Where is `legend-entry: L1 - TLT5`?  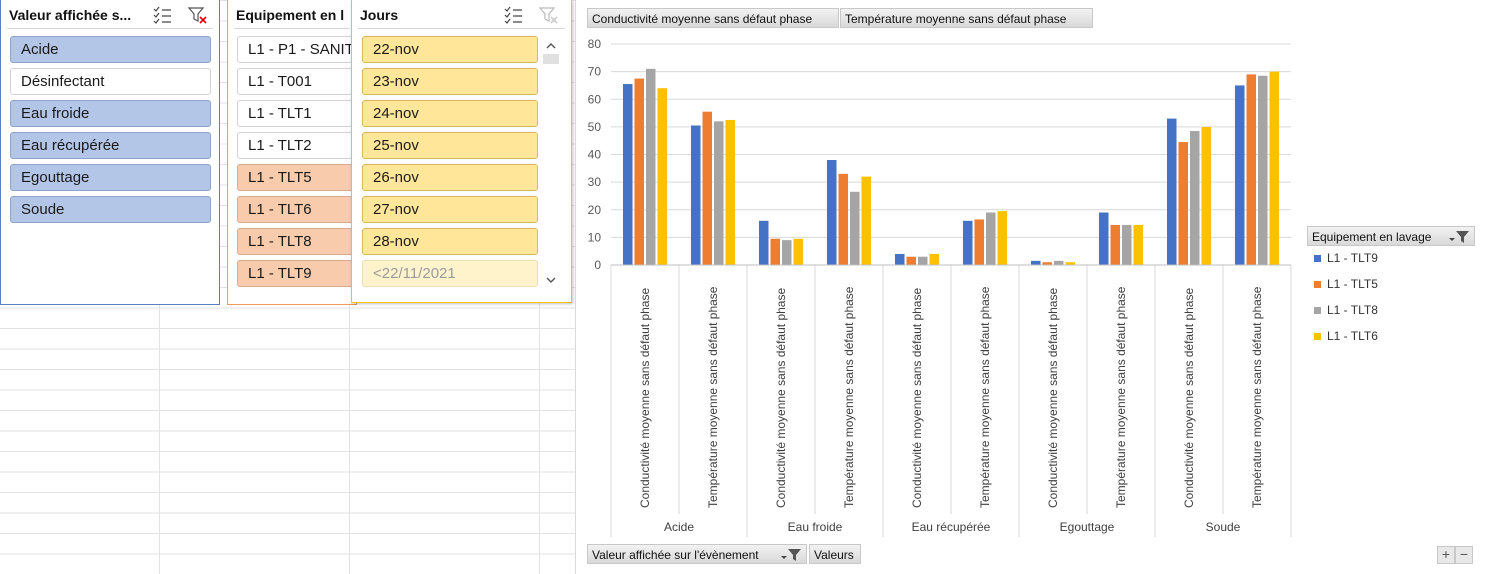 legend-entry: L1 - TLT5 is located at coordinates (1346, 284).